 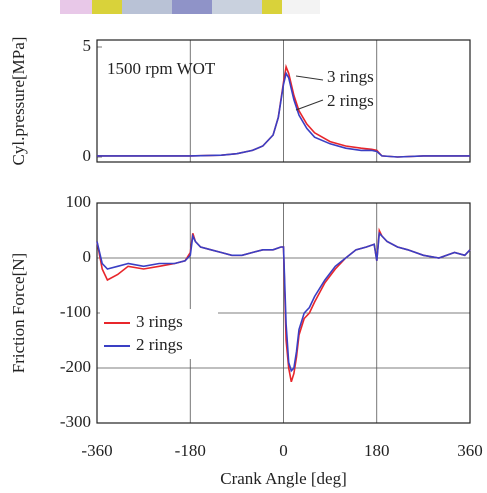 What do you see at coordinates (18, 101) in the screenshot?
I see `y-axis-label: Cyl.pressure[MPa]` at bounding box center [18, 101].